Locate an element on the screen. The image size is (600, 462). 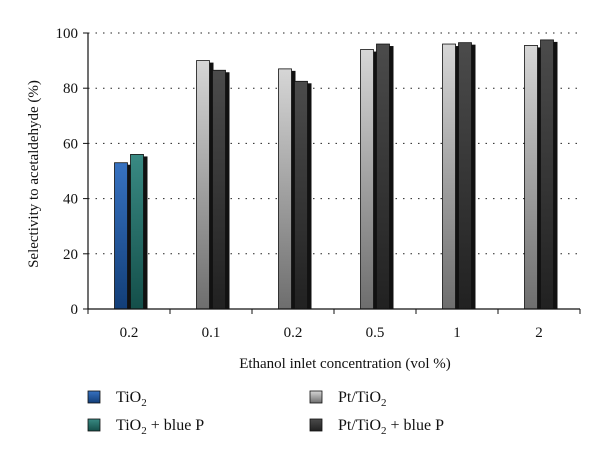
legend-label: Pt/TiO2 is located at coordinates (362, 399).